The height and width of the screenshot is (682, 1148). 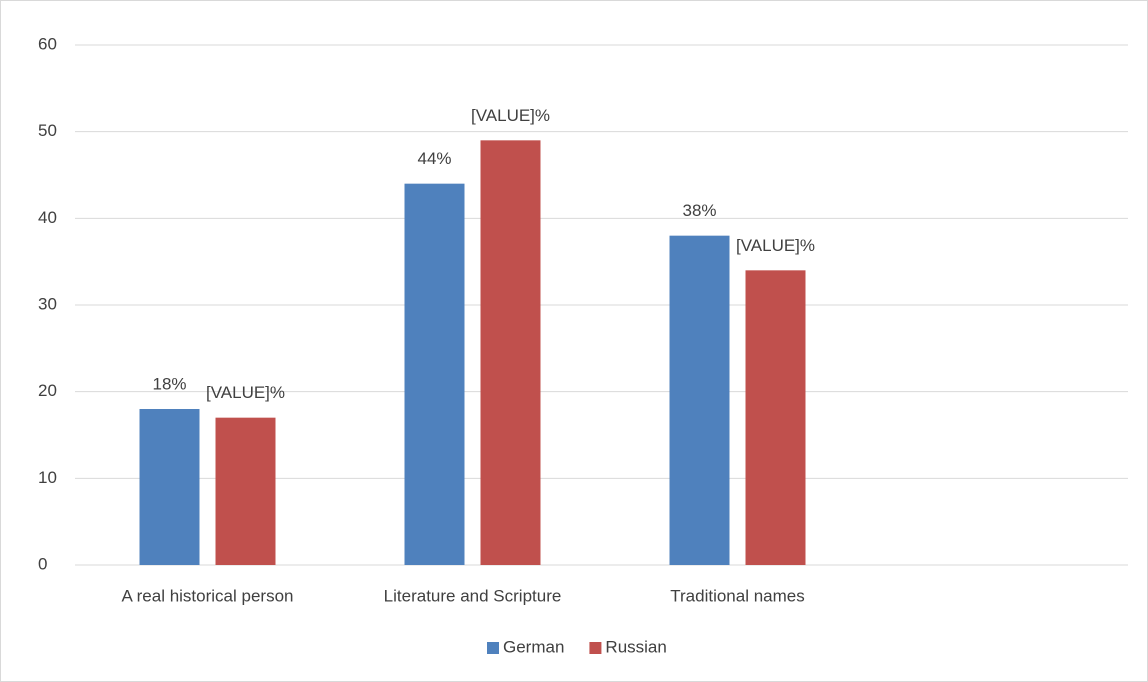 What do you see at coordinates (47, 217) in the screenshot?
I see `y-tick-label: 40` at bounding box center [47, 217].